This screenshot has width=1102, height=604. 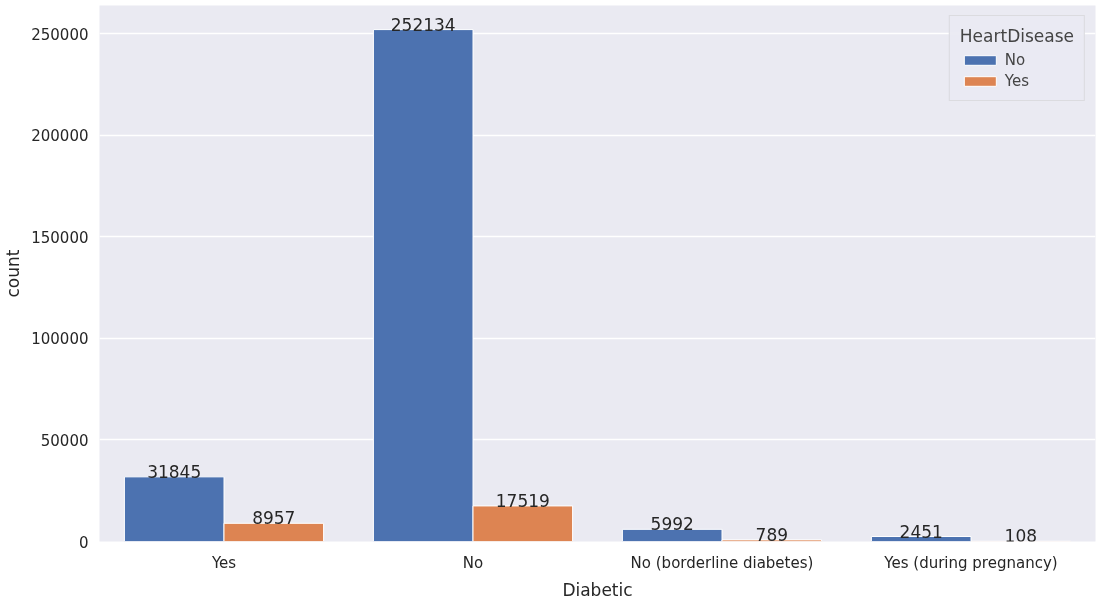 What do you see at coordinates (1015, 60) in the screenshot?
I see `legend-label: No` at bounding box center [1015, 60].